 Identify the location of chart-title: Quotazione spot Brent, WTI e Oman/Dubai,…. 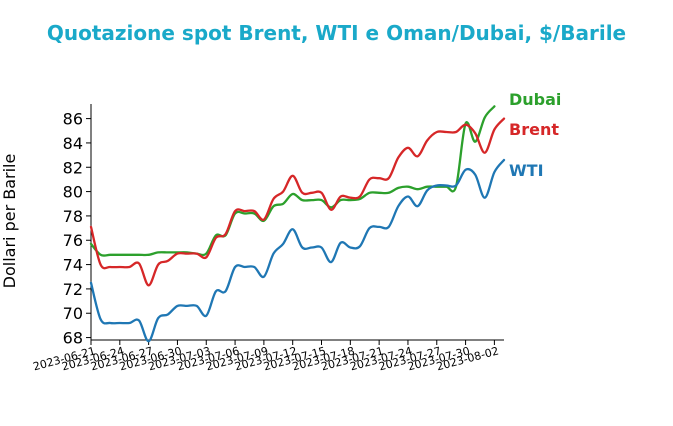
(336, 33).